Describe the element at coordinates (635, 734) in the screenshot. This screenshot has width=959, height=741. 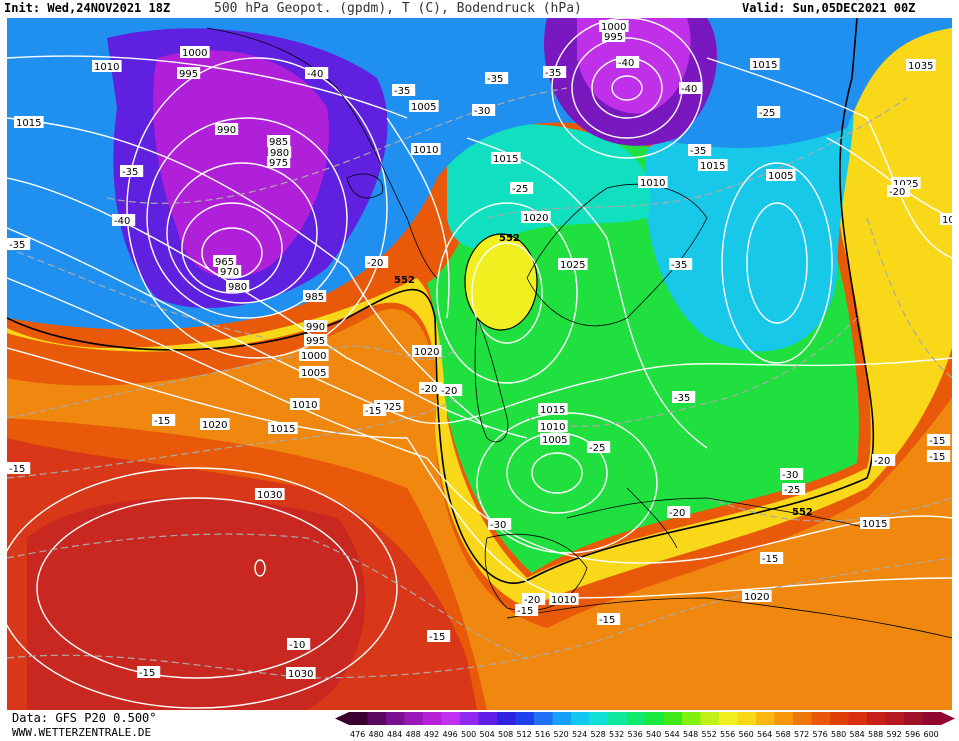
I see `scale-tick-label: 536` at that location.